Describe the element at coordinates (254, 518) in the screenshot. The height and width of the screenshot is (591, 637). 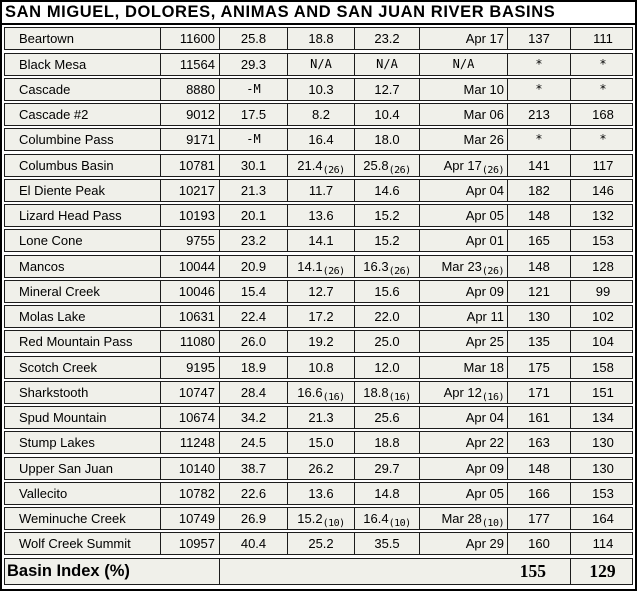
I see `snow-water-equivalent-cell: 26.9` at that location.